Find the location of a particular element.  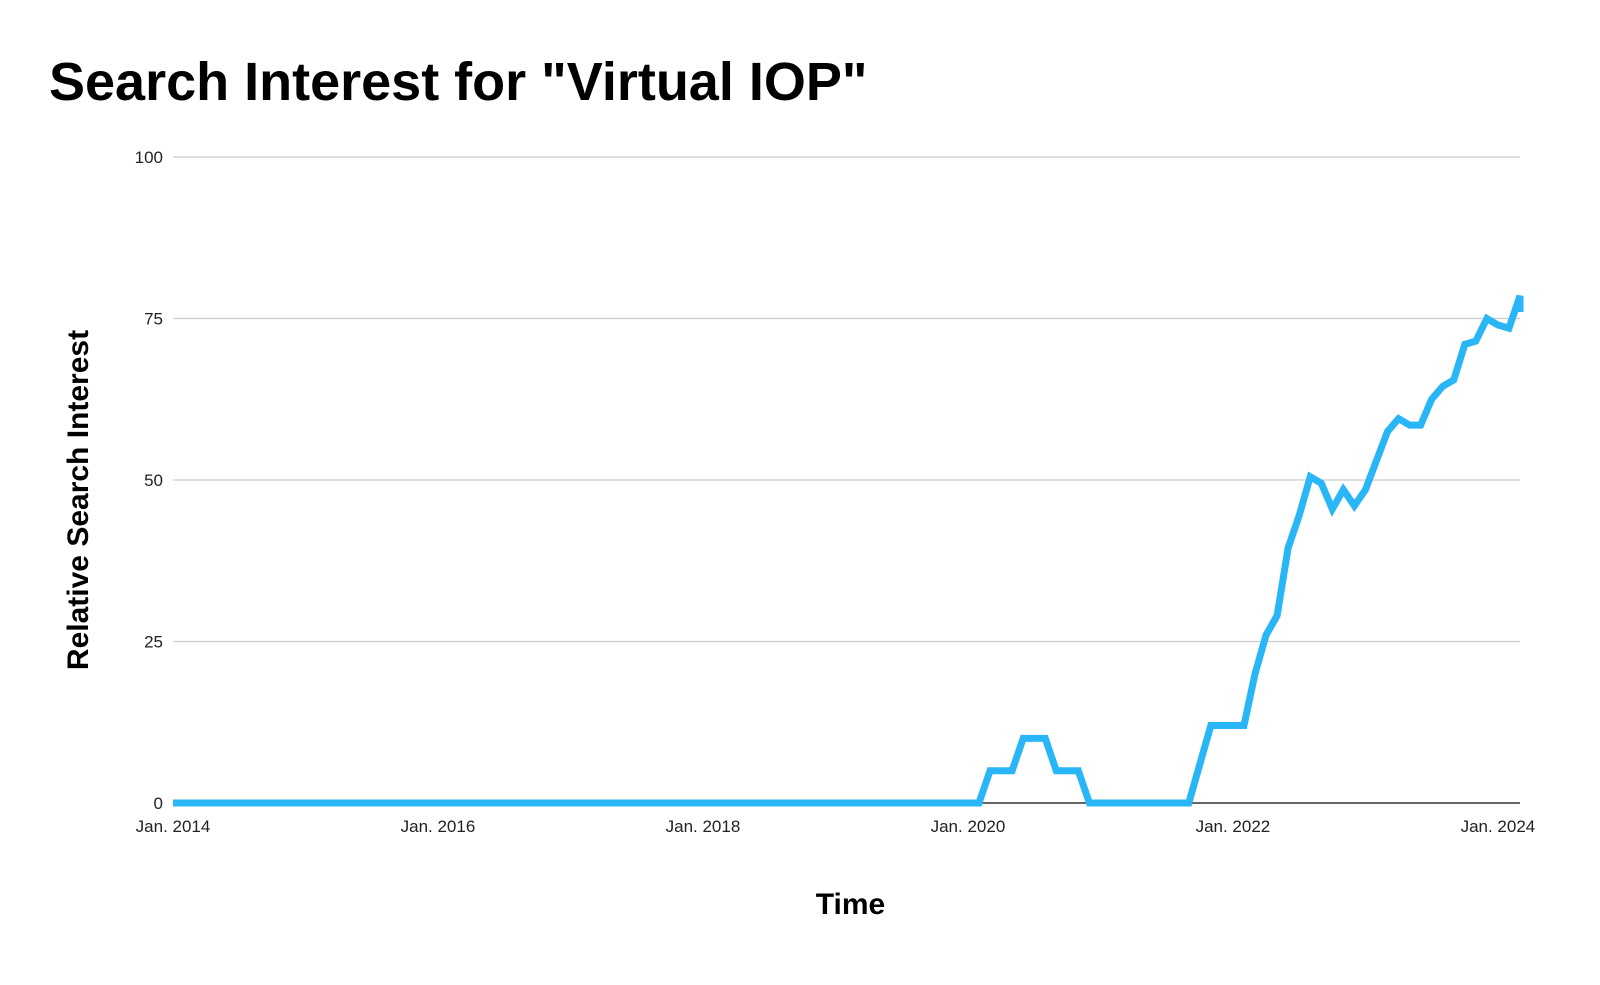

y-tick-label-75: 75 is located at coordinates (153, 319).